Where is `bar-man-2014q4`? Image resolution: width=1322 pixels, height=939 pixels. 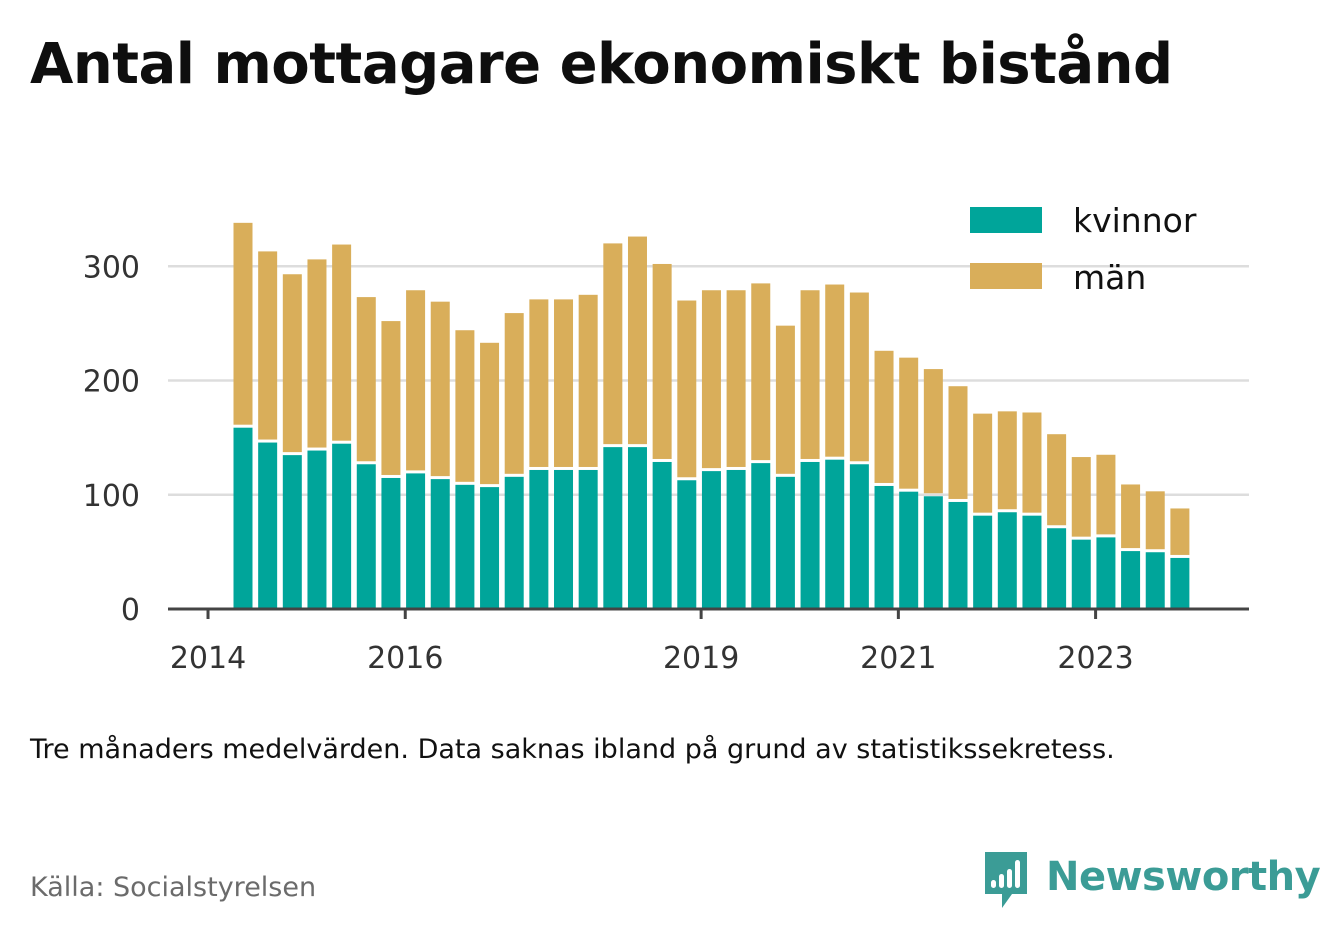 bar-man-2014q4 is located at coordinates (292, 363).